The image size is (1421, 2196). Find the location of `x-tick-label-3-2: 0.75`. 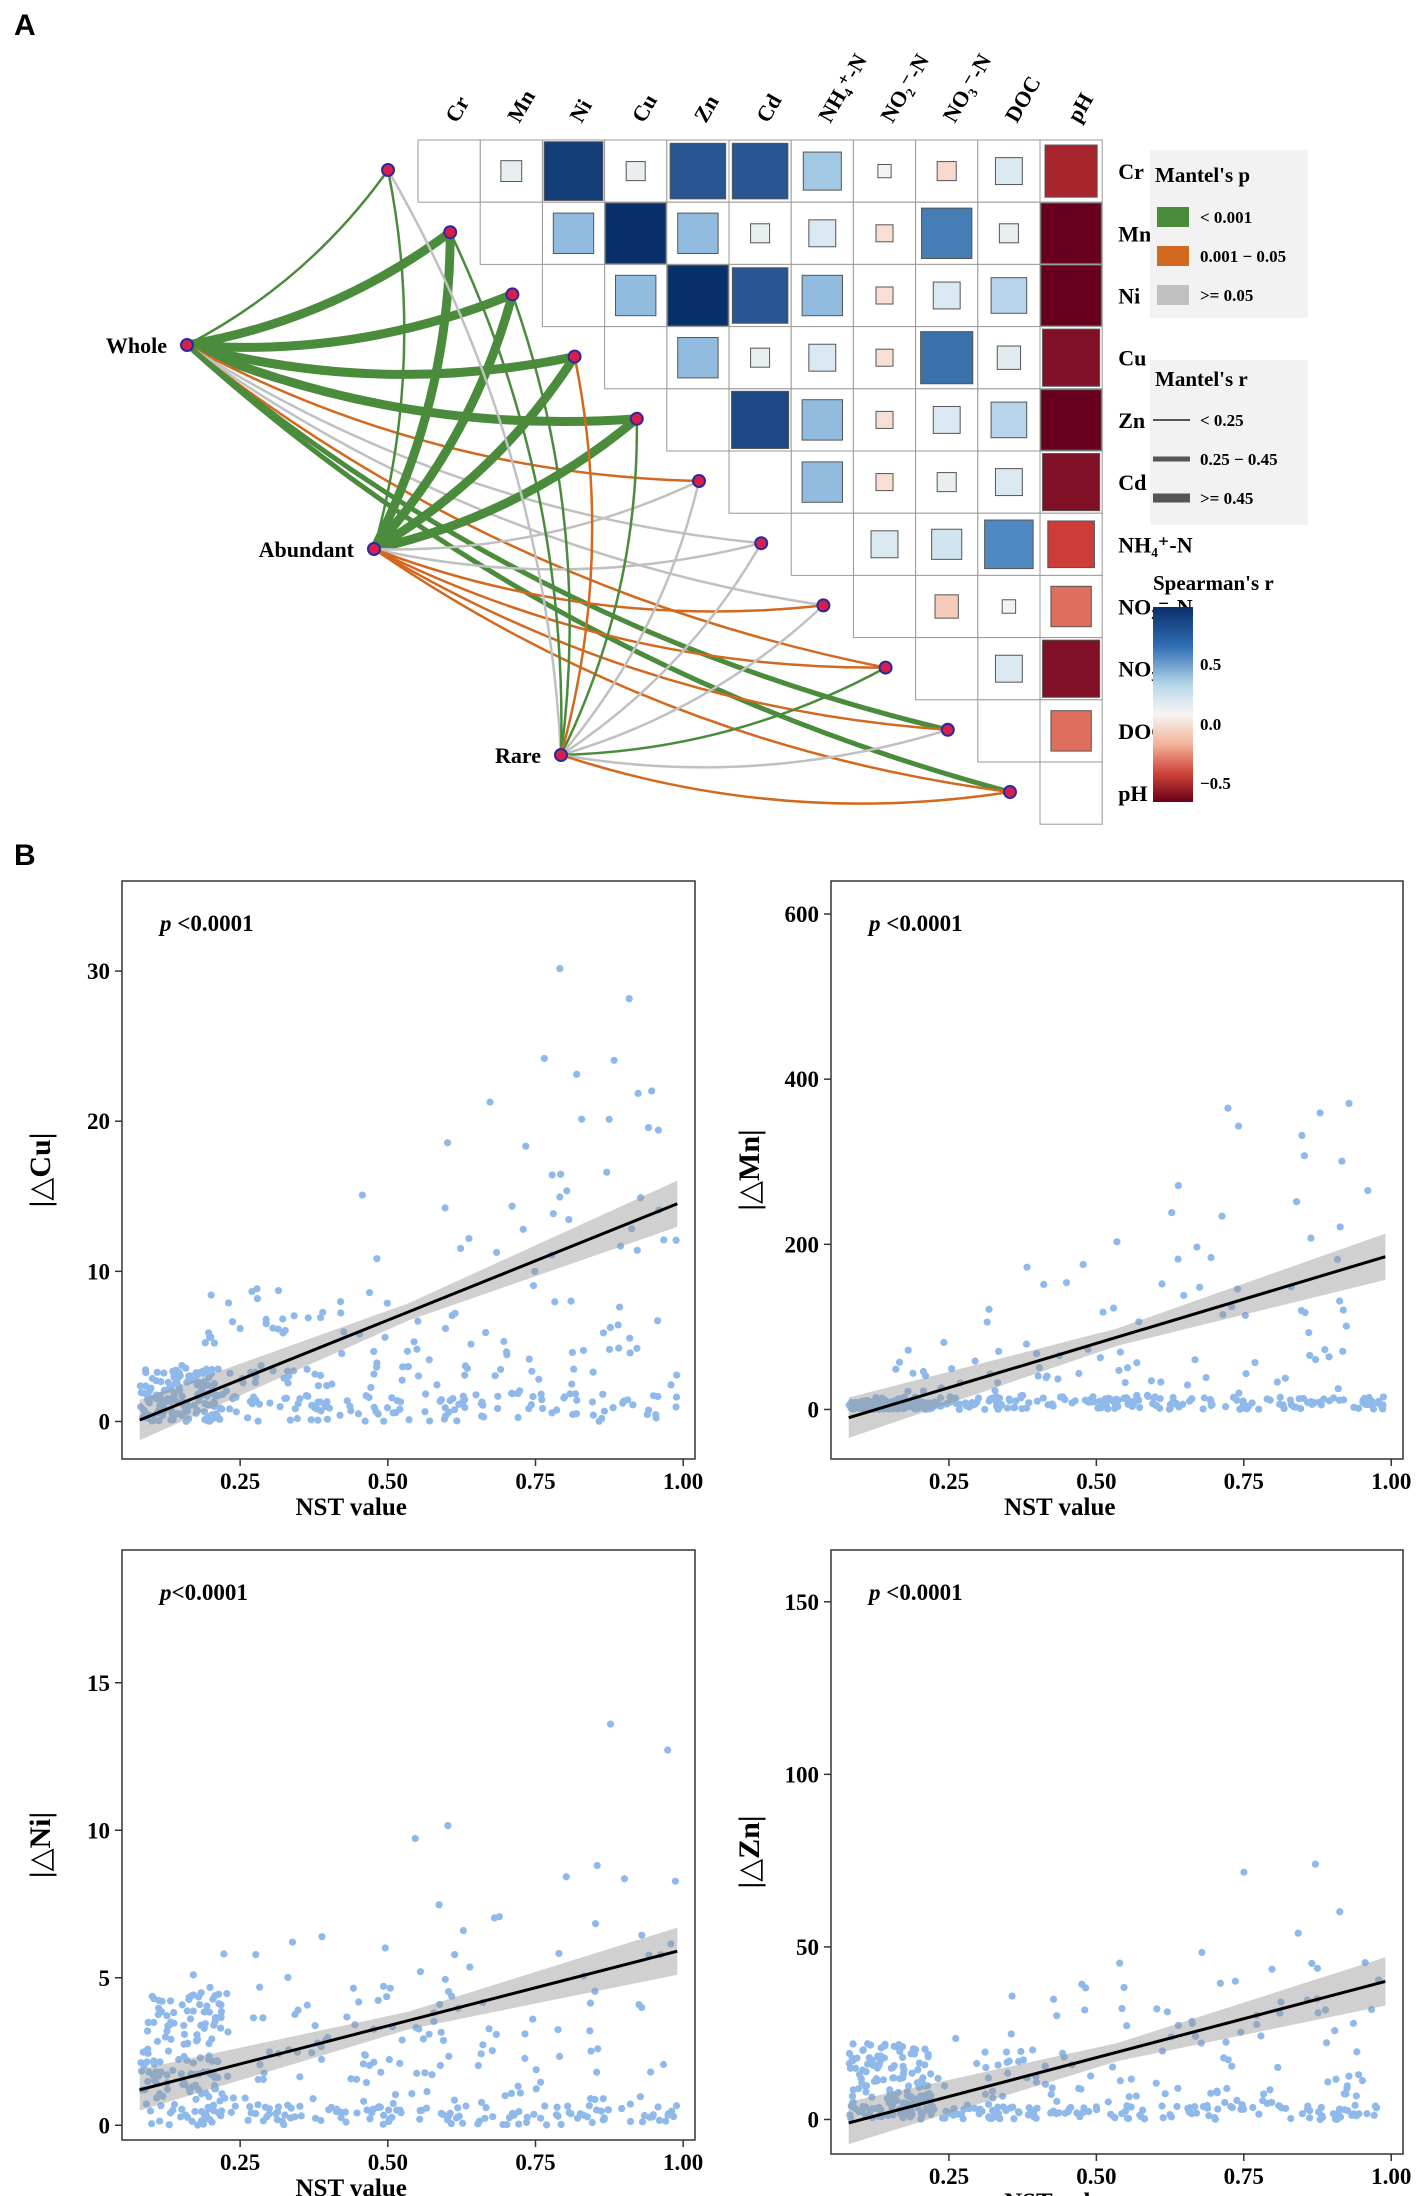

x-tick-label-3-2: 0.75 is located at coordinates (1244, 2176).